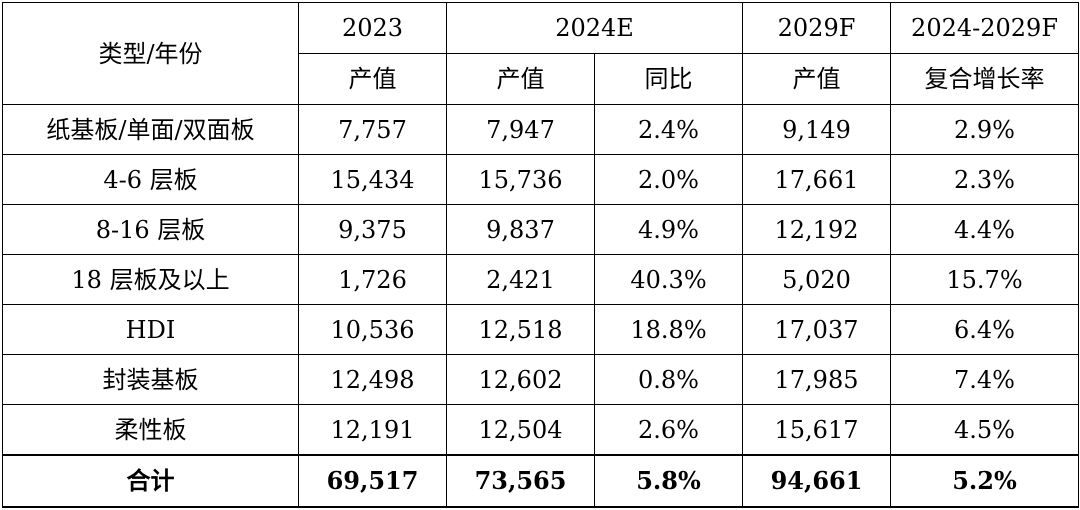  What do you see at coordinates (985, 179) in the screenshot?
I see `cell-cagr: 2.3%` at bounding box center [985, 179].